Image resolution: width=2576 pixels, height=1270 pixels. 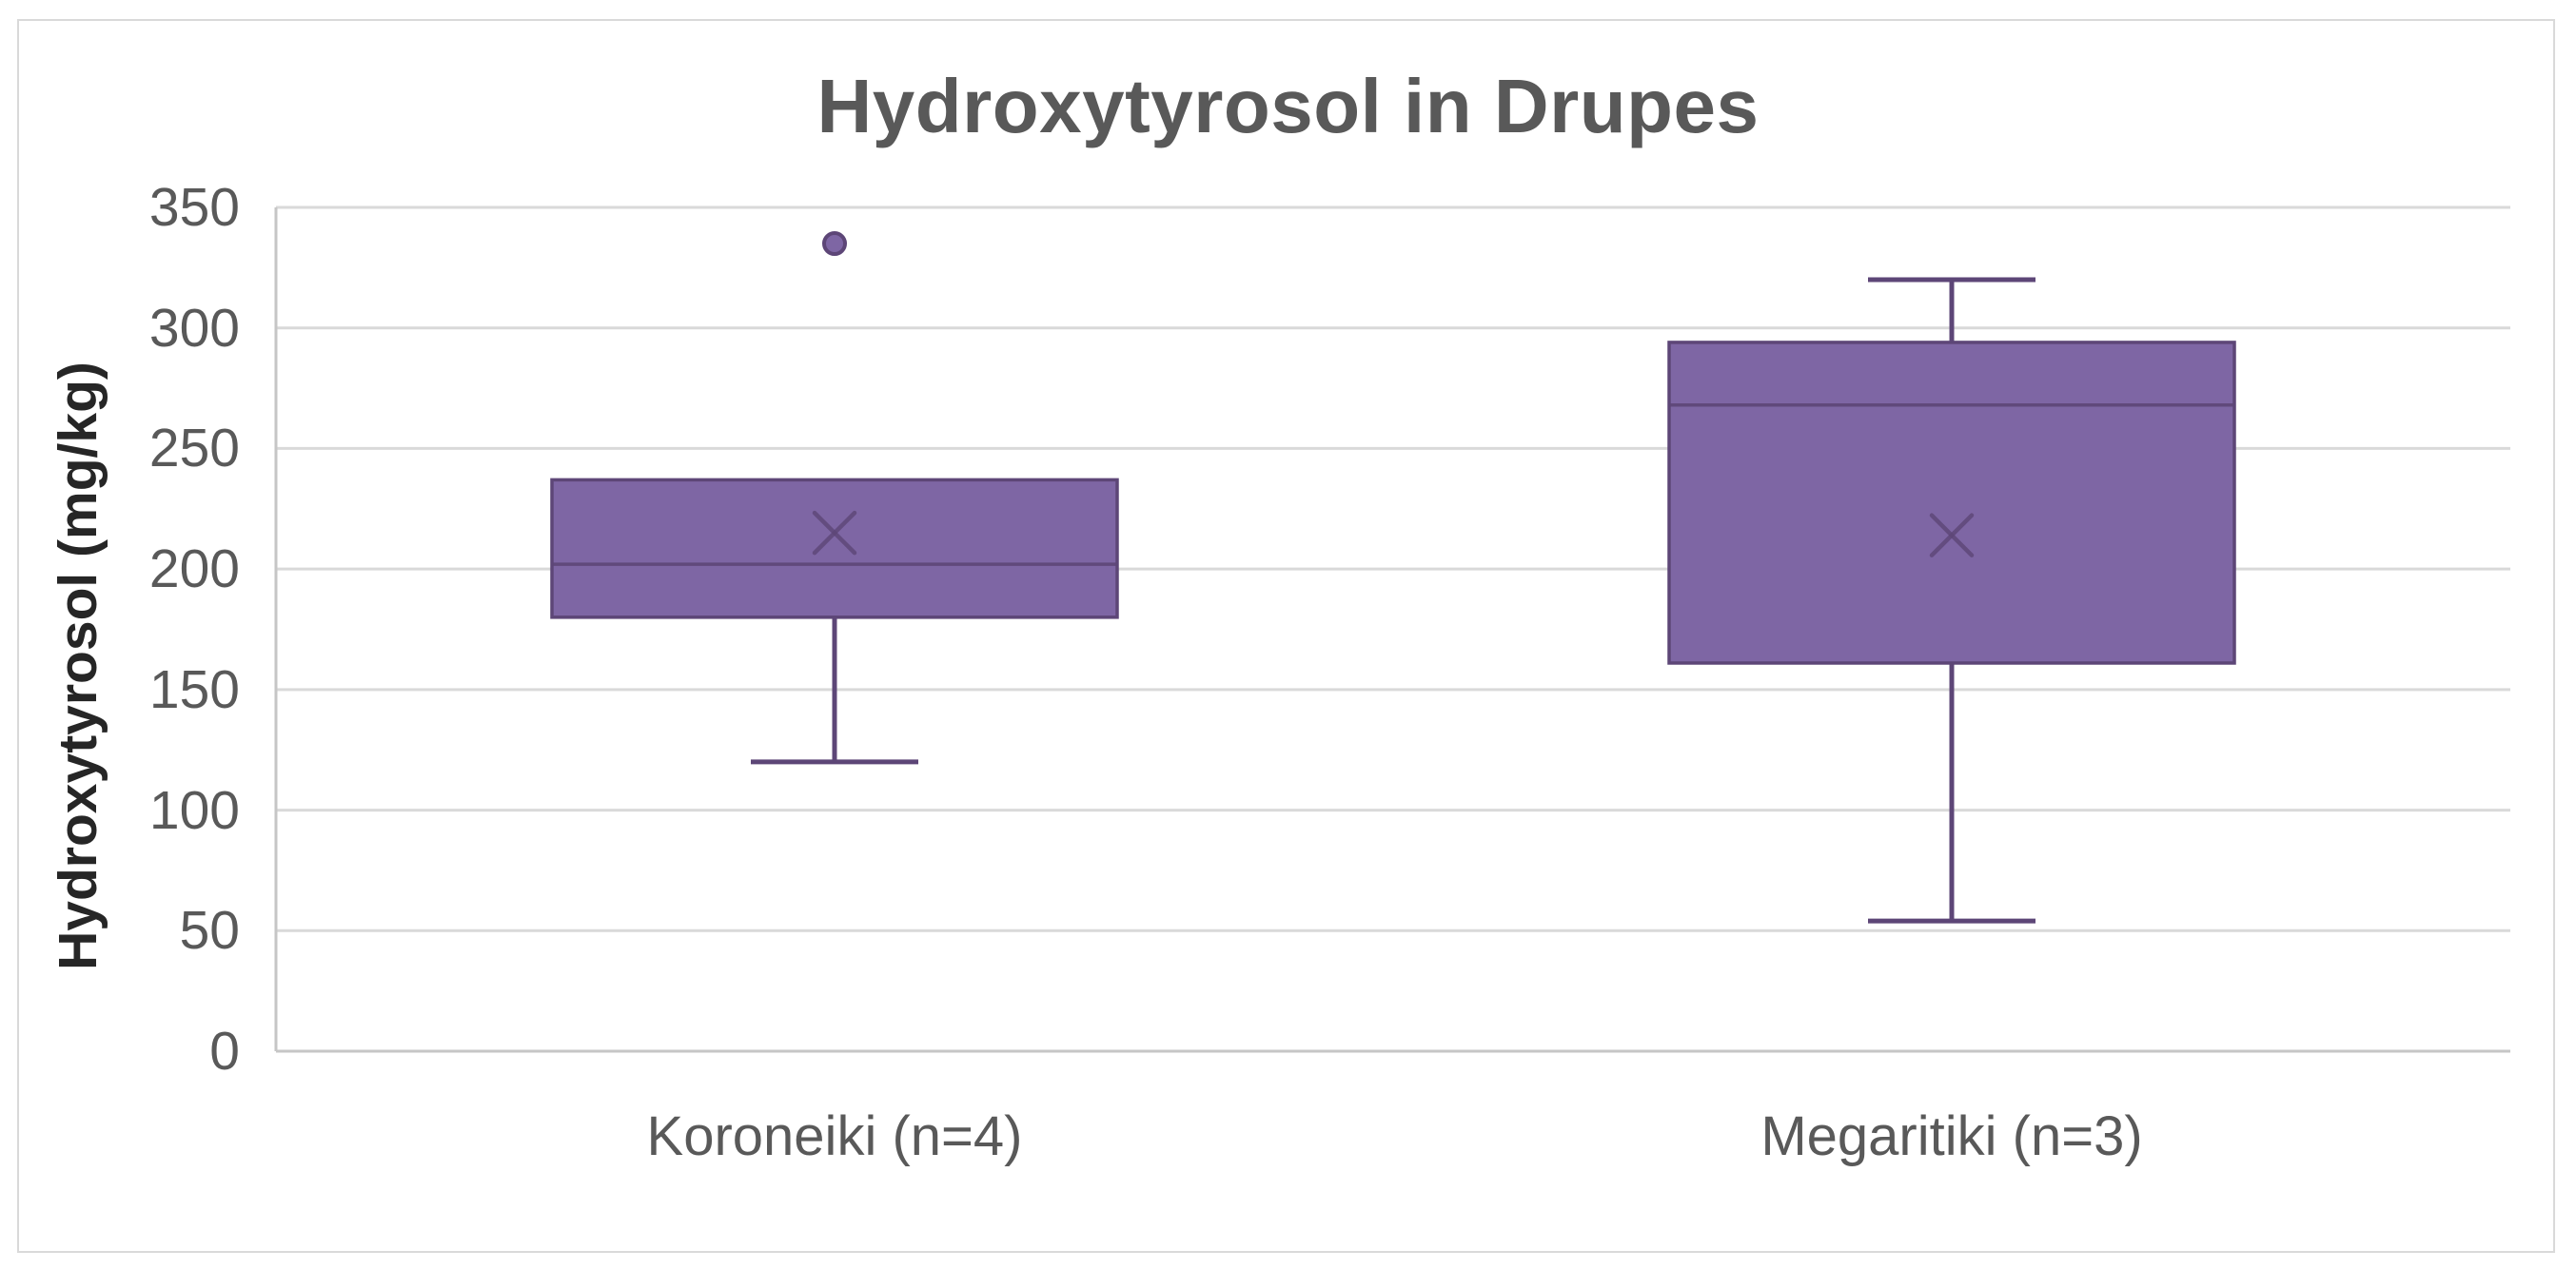 What do you see at coordinates (224, 1051) in the screenshot?
I see `y-tick-label-0: 0` at bounding box center [224, 1051].